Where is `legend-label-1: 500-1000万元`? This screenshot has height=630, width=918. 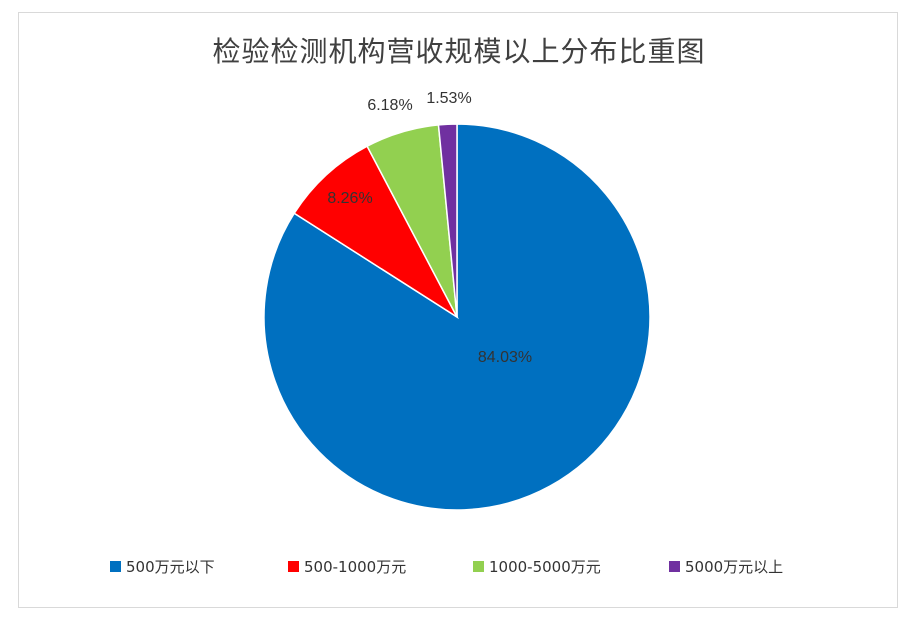 legend-label-1: 500-1000万元 is located at coordinates (355, 566).